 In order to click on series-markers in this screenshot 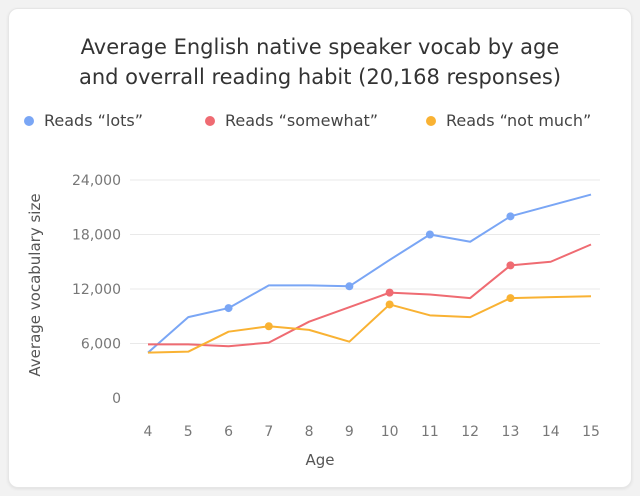, I will do `click(369, 271)`.